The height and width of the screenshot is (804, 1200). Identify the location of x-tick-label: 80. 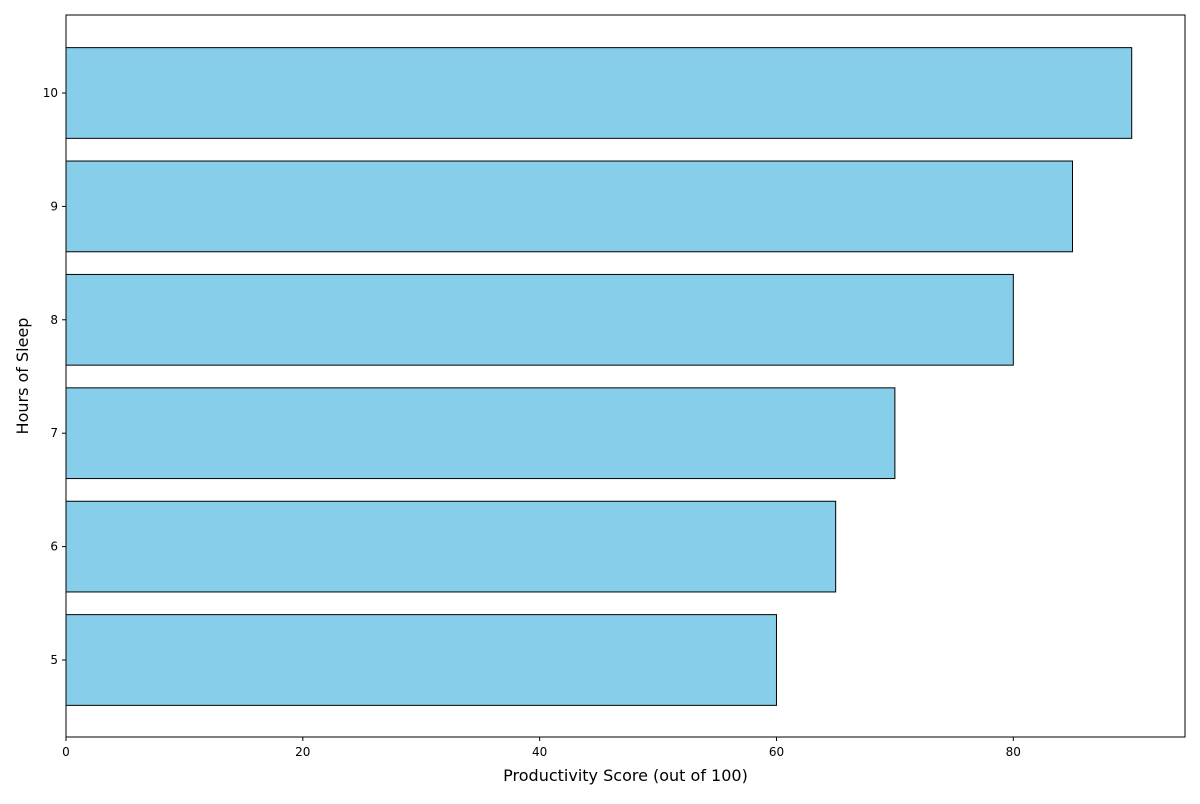
(1013, 752).